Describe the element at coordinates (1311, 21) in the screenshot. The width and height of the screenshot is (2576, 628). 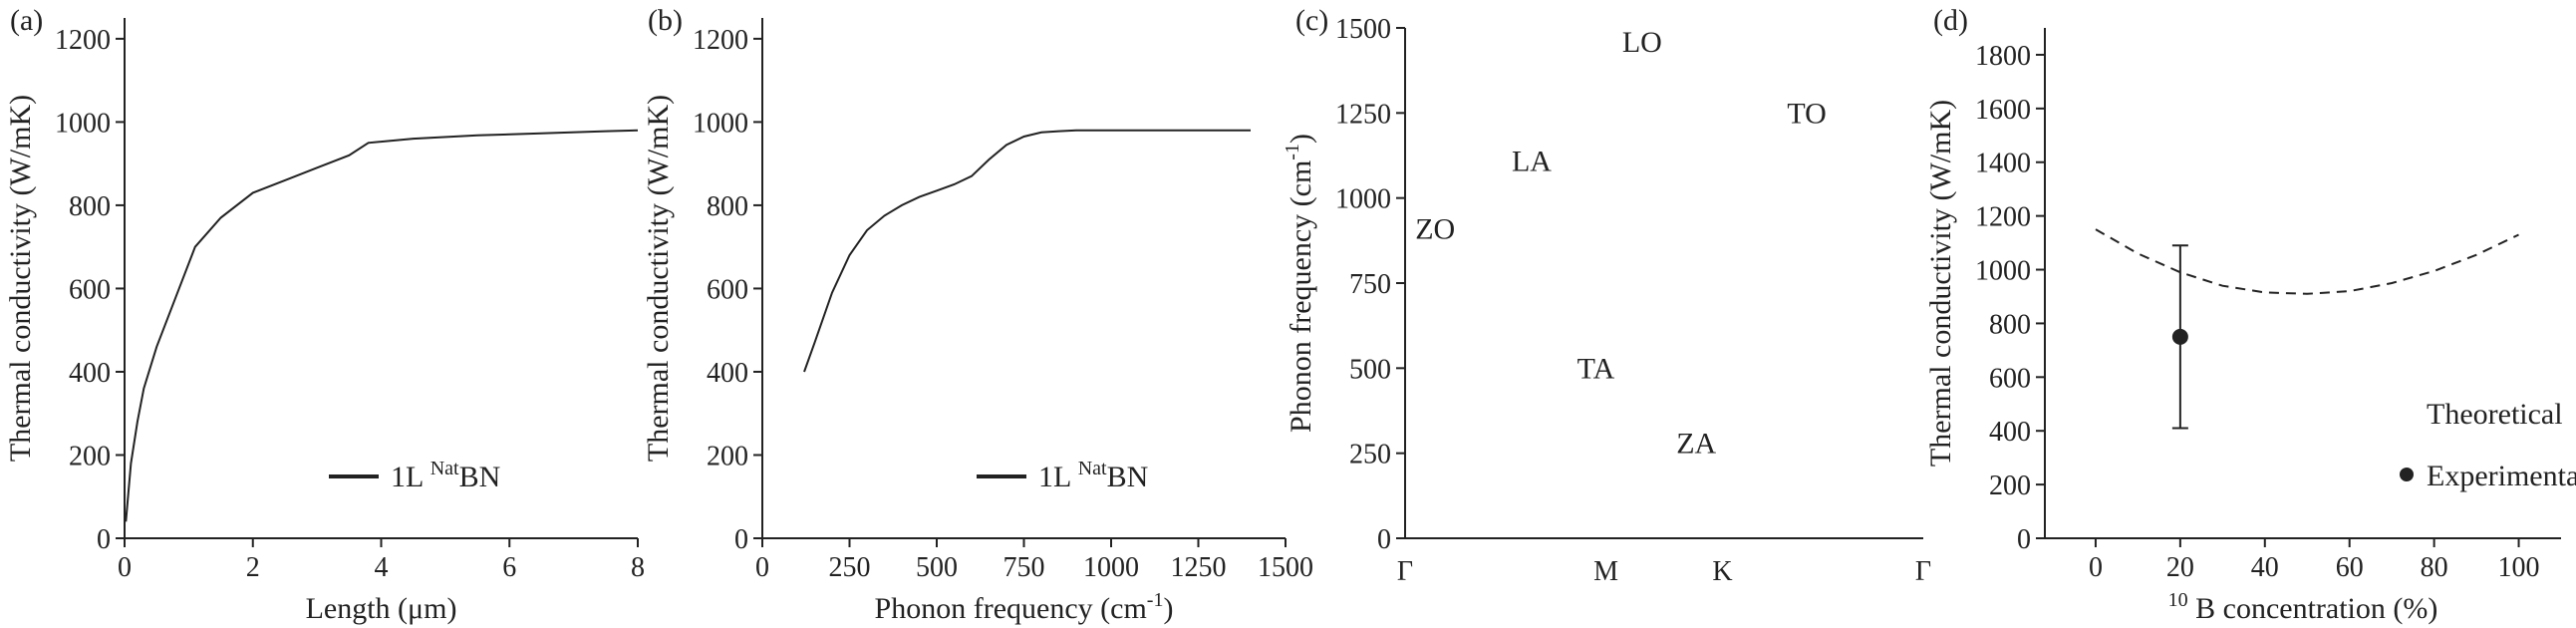
I see `panel-label: (c)` at that location.